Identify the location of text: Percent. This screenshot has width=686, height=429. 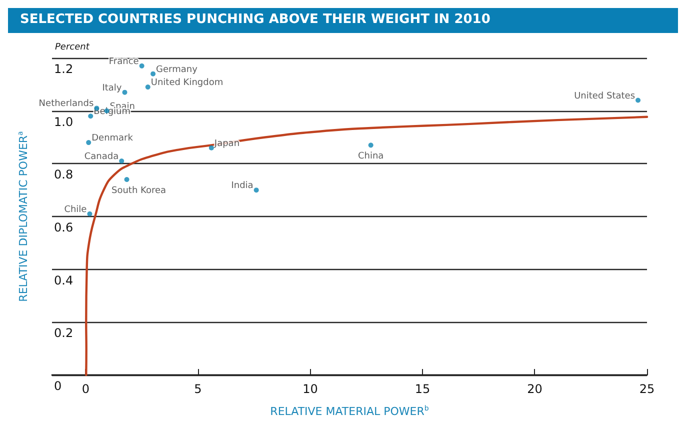
(72, 47).